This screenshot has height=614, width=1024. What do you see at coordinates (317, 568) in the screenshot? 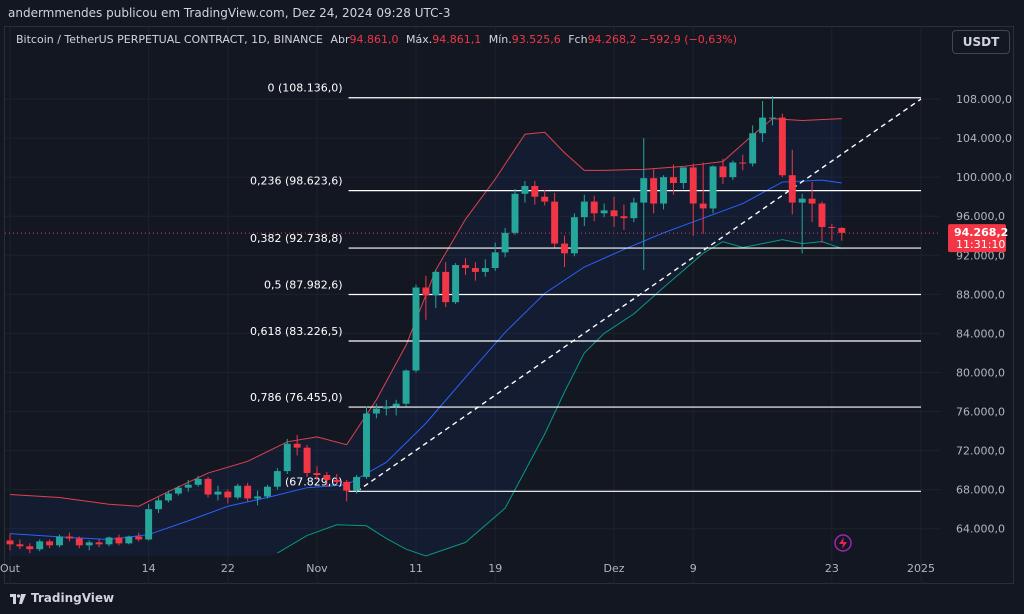
I see `x-tick-label: Nov` at bounding box center [317, 568].